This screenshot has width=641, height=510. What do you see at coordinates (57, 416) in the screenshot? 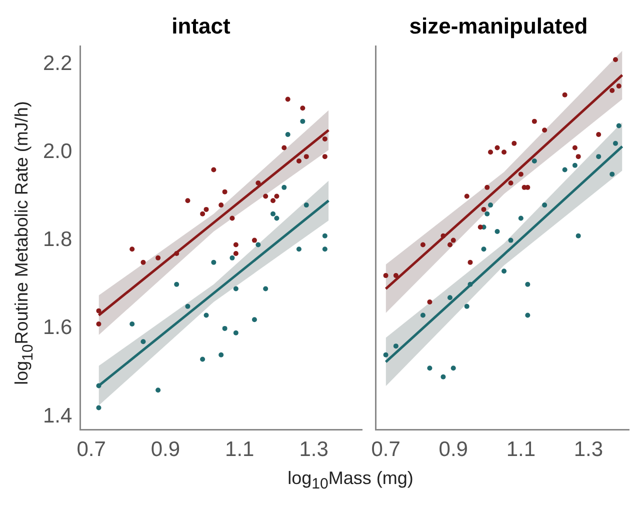
I see `y-tick-label: 1.4` at bounding box center [57, 416].